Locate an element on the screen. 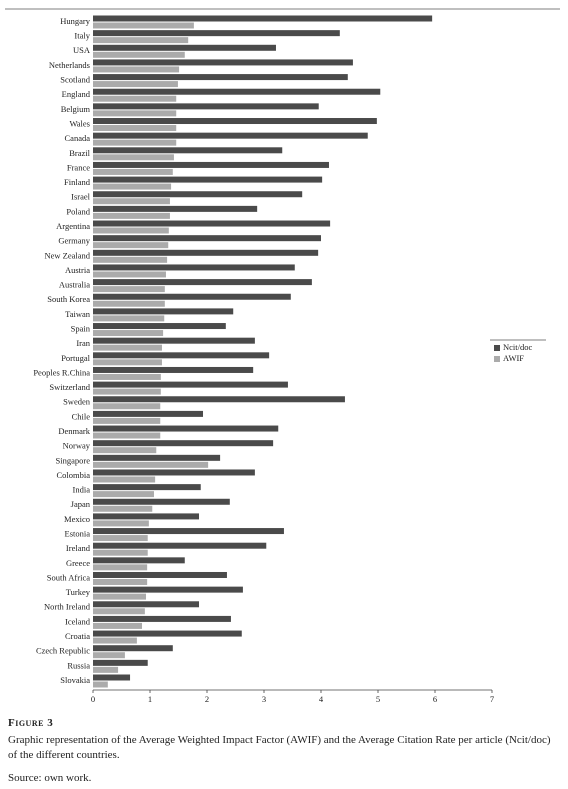 The height and width of the screenshot is (789, 568). y-tick-label: Italy is located at coordinates (82, 36).